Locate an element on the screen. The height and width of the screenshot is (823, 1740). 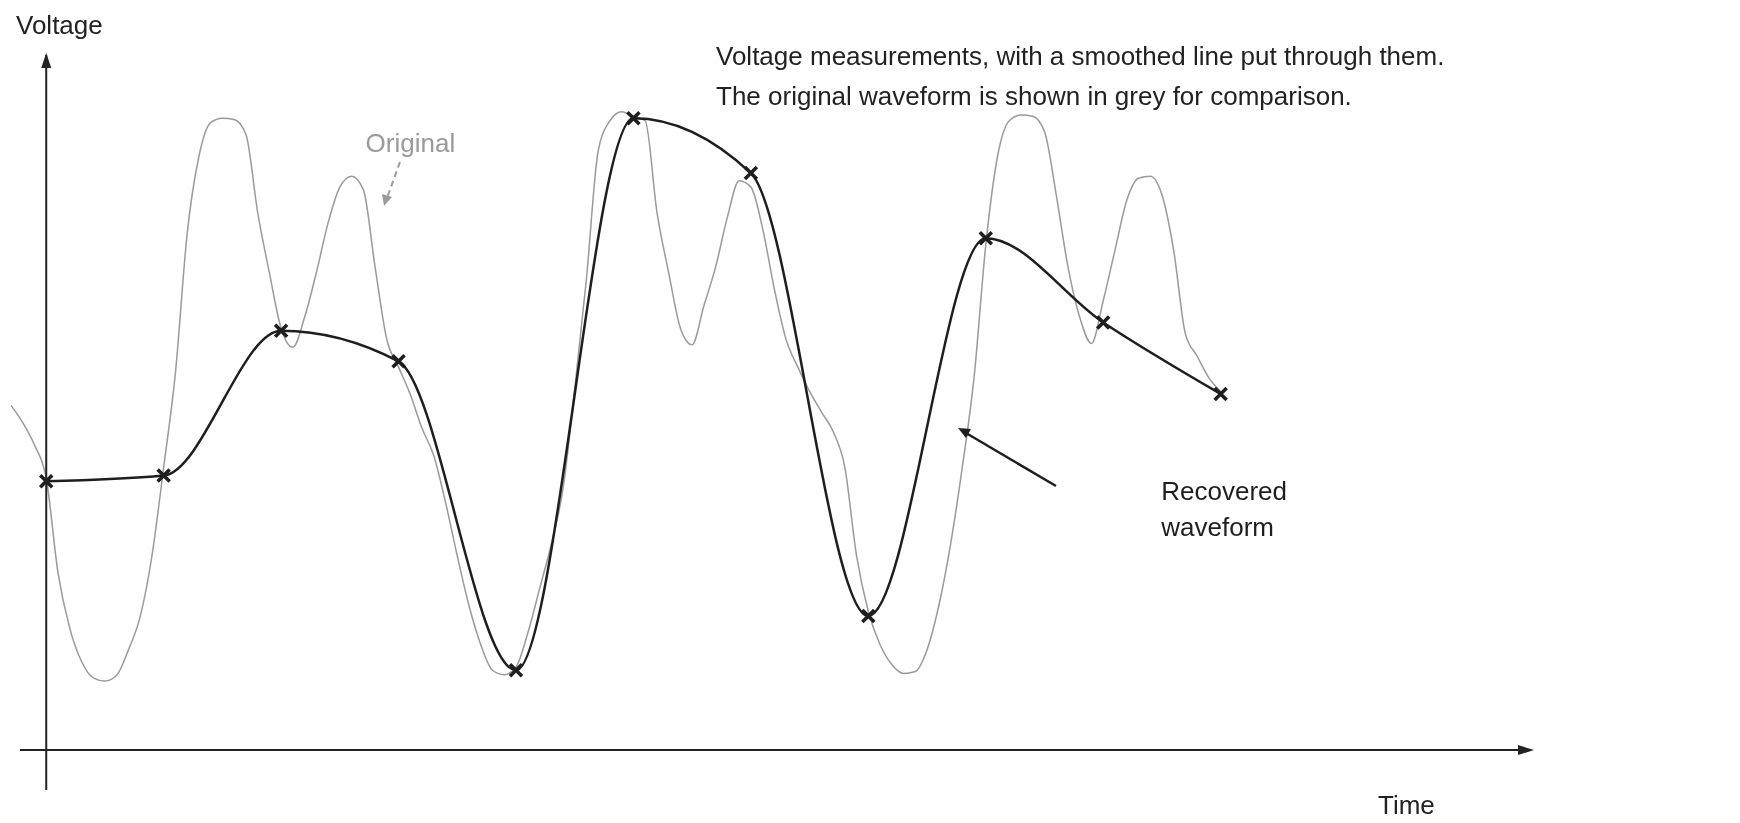
text: Voltage measurements, with a smoothed line put through them. The original waveform is shown in grey for comparison. is located at coordinates (1080, 76).